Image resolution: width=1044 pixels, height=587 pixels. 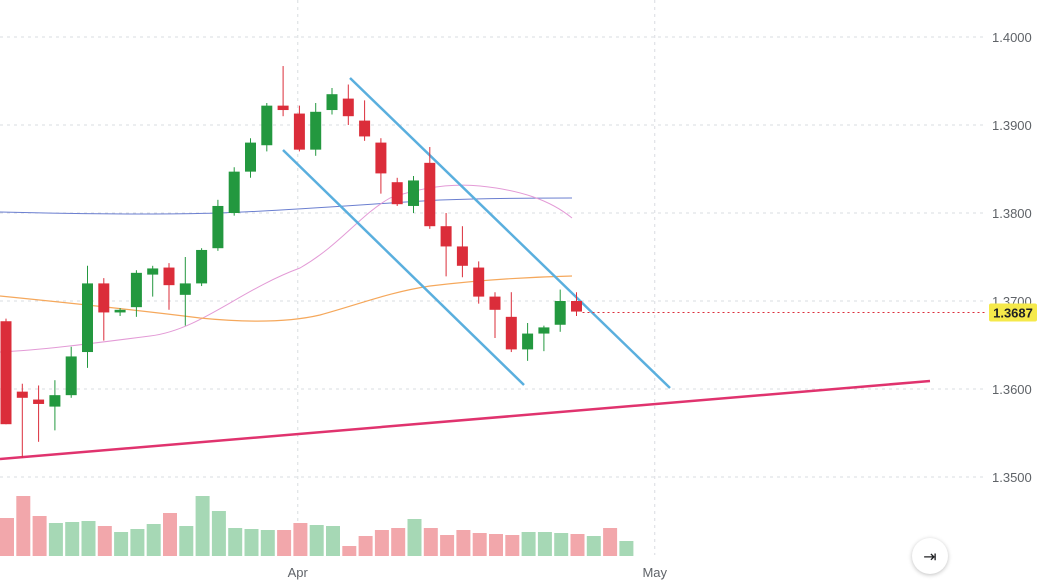 What do you see at coordinates (298, 572) in the screenshot?
I see `x-tick-label: Apr` at bounding box center [298, 572].